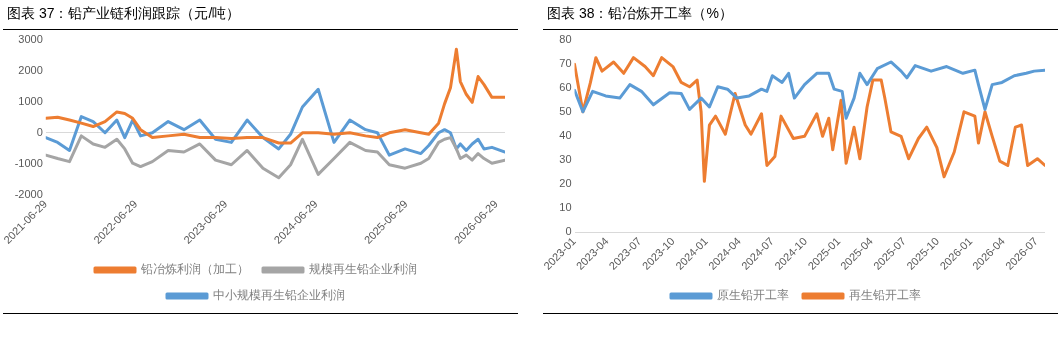 The image size is (1061, 341). Describe the element at coordinates (885, 295) in the screenshot. I see `legend-label: 再生铅开工率` at that location.